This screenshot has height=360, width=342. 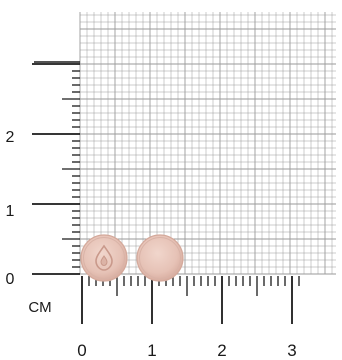 What do you see at coordinates (81, 350) in the screenshot?
I see `x-label-0: 0` at bounding box center [81, 350].